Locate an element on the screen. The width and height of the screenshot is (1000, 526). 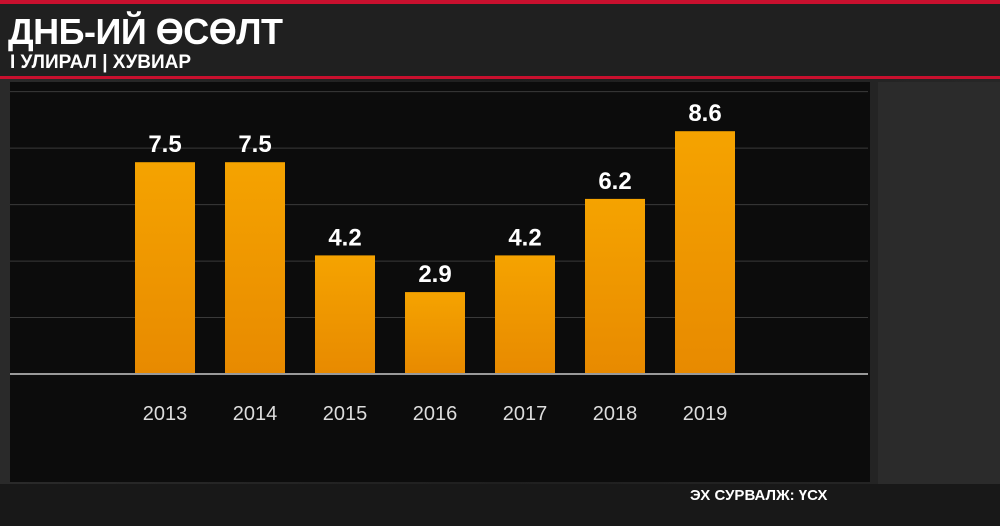
x-tick-label: 2013 is located at coordinates (165, 414).